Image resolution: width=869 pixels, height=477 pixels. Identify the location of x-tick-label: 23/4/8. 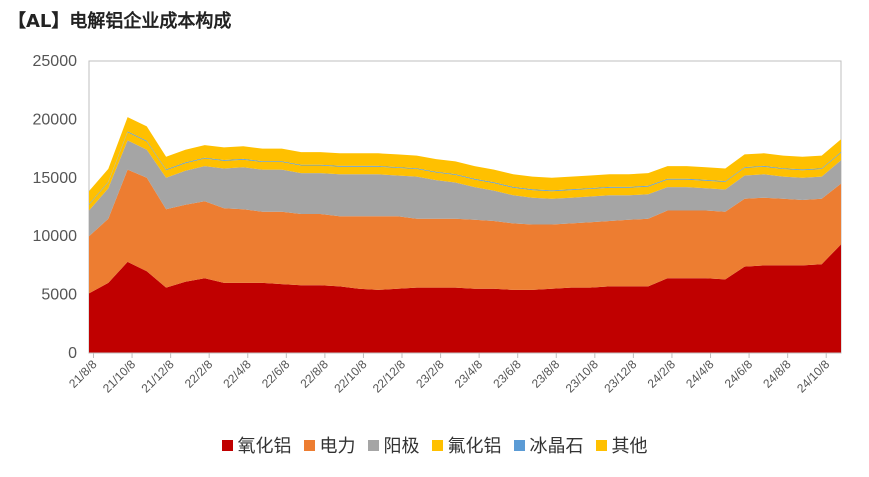
(469, 374).